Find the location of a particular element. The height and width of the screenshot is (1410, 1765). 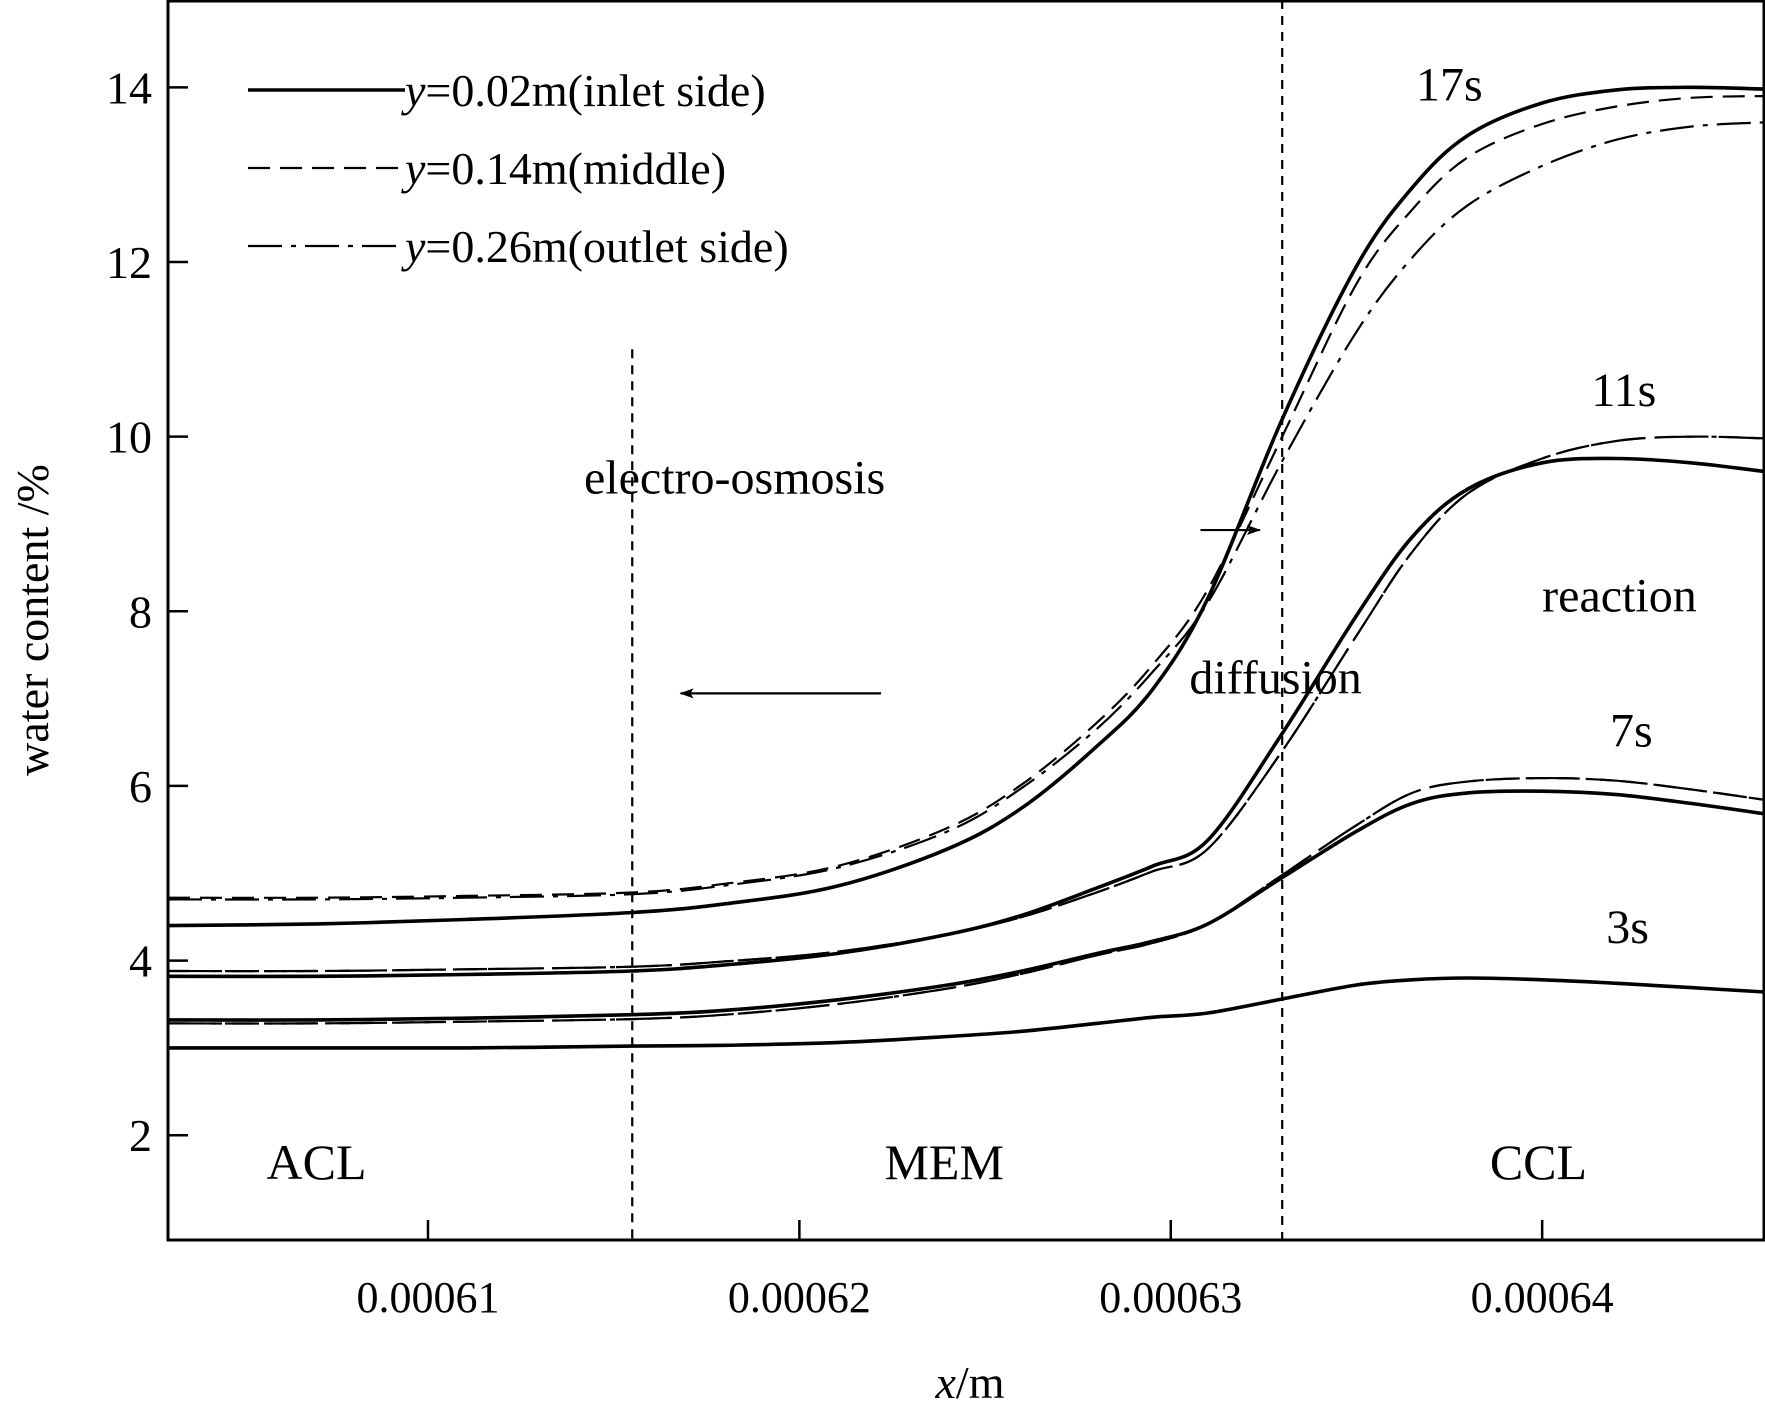

x-tick-label: 0.00061 is located at coordinates (427, 1297).